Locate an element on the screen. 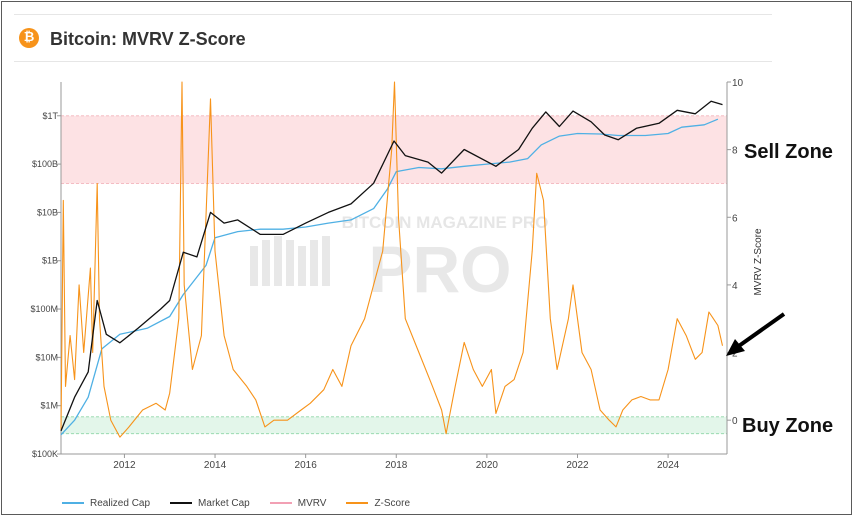  legend-label: Market Cap is located at coordinates (224, 503).